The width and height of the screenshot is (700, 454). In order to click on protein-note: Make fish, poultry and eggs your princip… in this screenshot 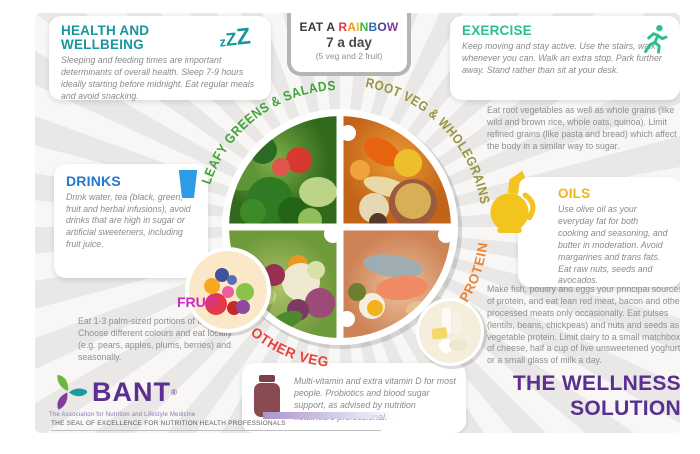, I will do `click(583, 325)`.